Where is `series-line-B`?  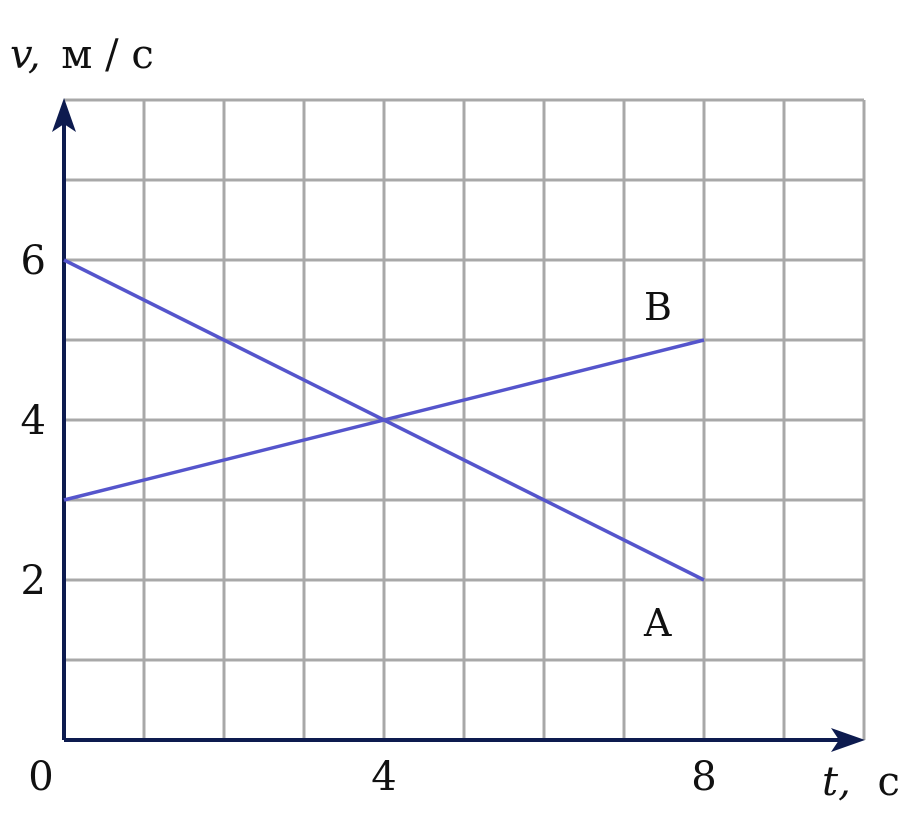 series-line-B is located at coordinates (384, 420).